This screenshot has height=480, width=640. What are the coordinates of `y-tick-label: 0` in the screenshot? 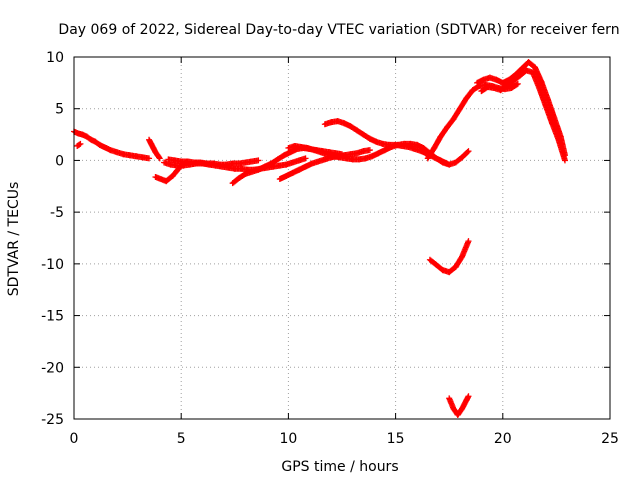 It's located at (59, 161).